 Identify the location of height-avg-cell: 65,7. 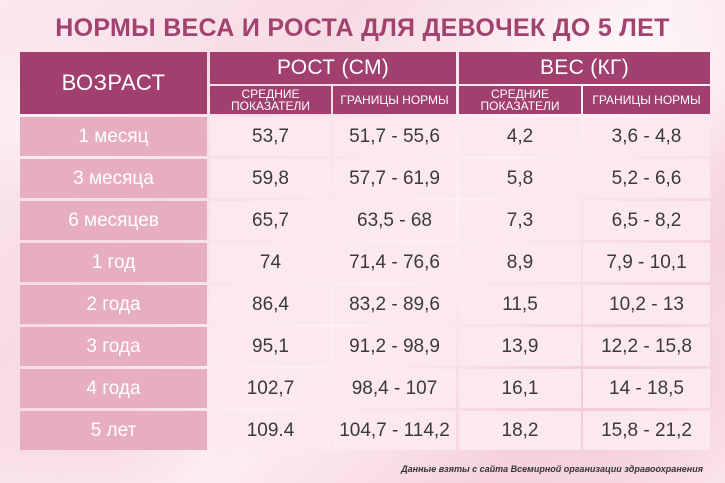
(270, 220).